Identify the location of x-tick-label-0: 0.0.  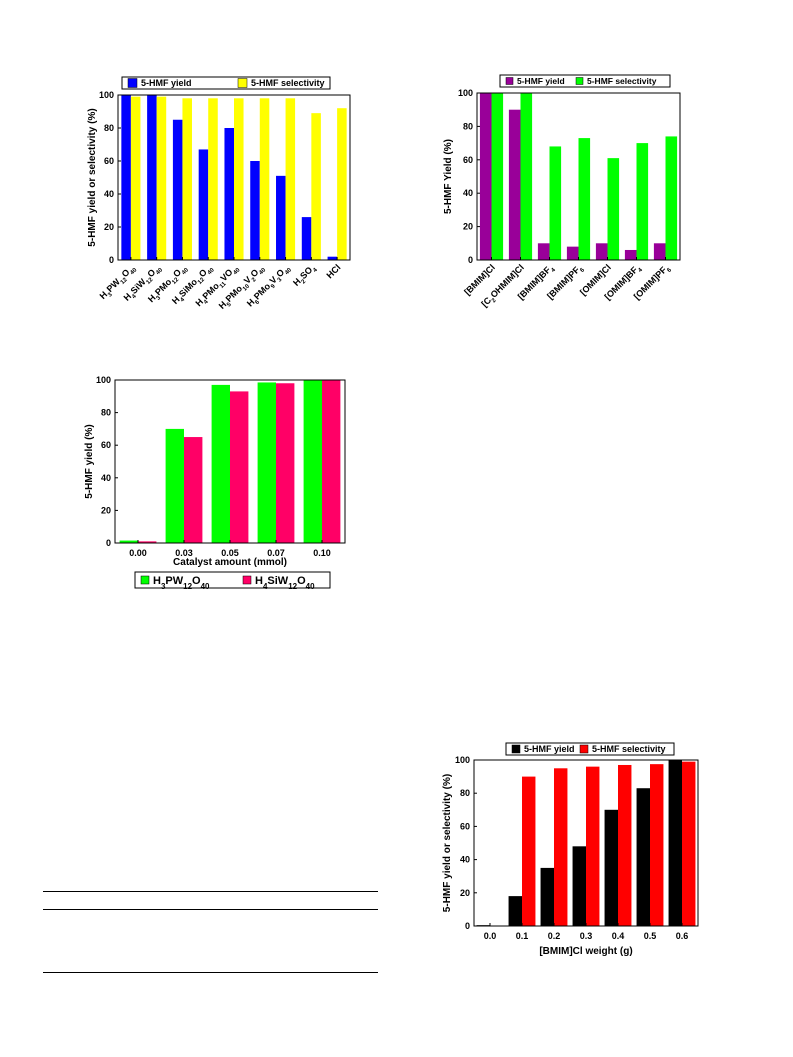
(490, 936).